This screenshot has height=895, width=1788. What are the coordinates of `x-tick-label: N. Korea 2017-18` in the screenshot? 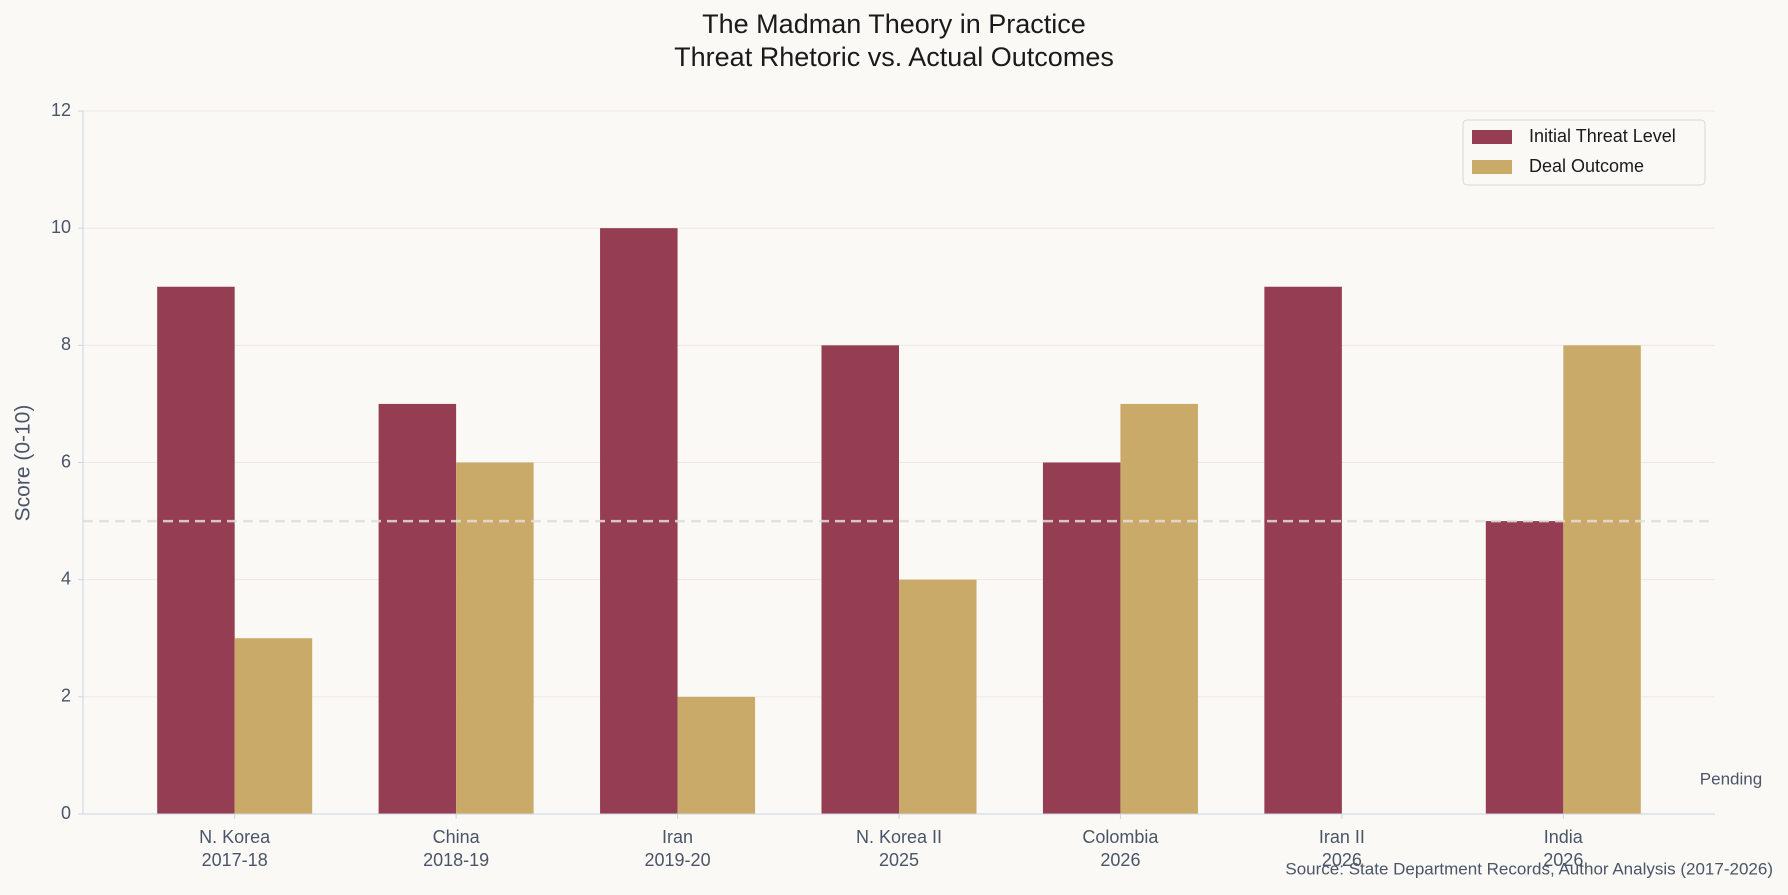 It's located at (235, 848).